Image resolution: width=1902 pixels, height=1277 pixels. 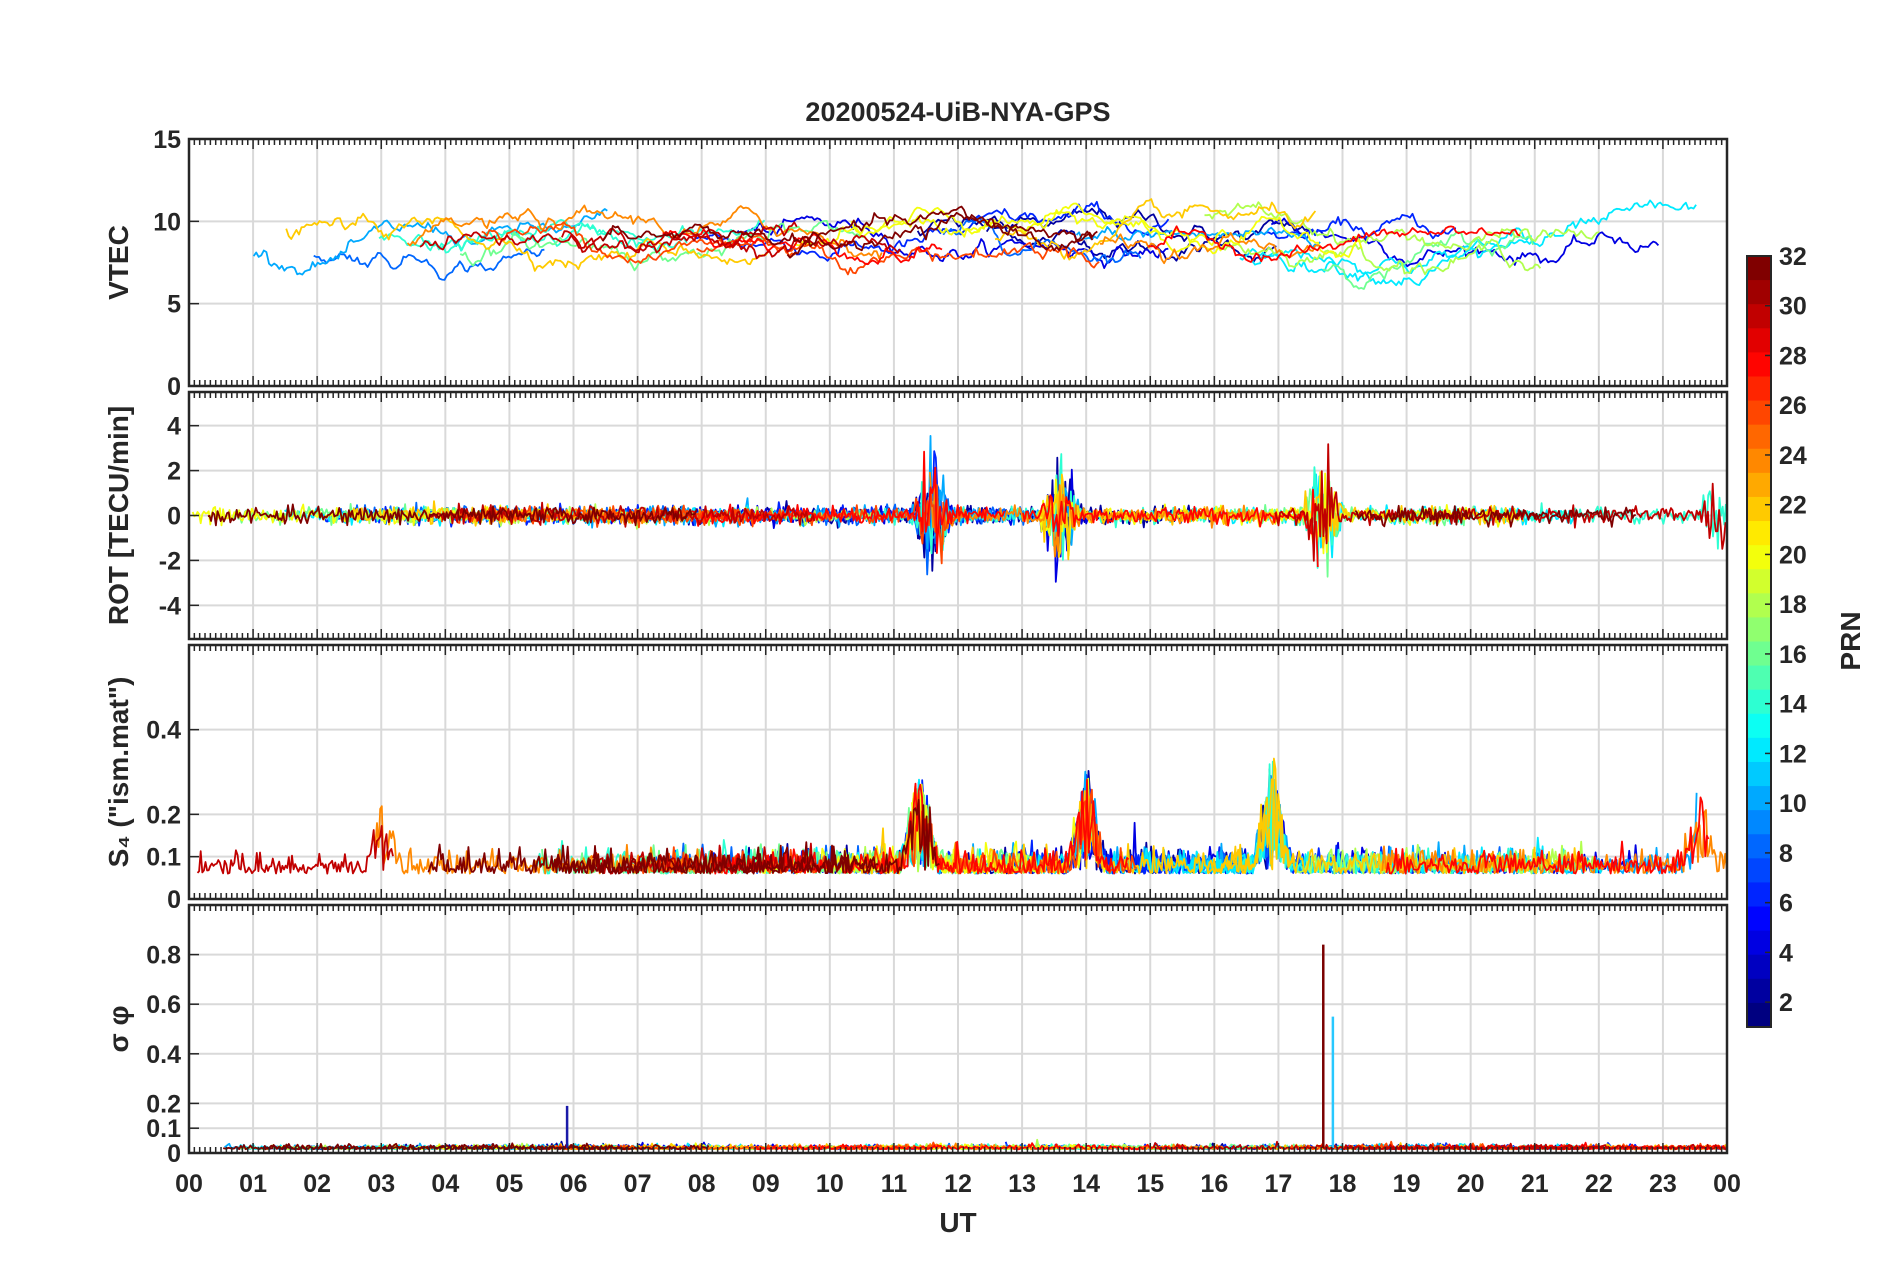 I want to click on y-tick-label: 0.1, so click(x=163, y=858).